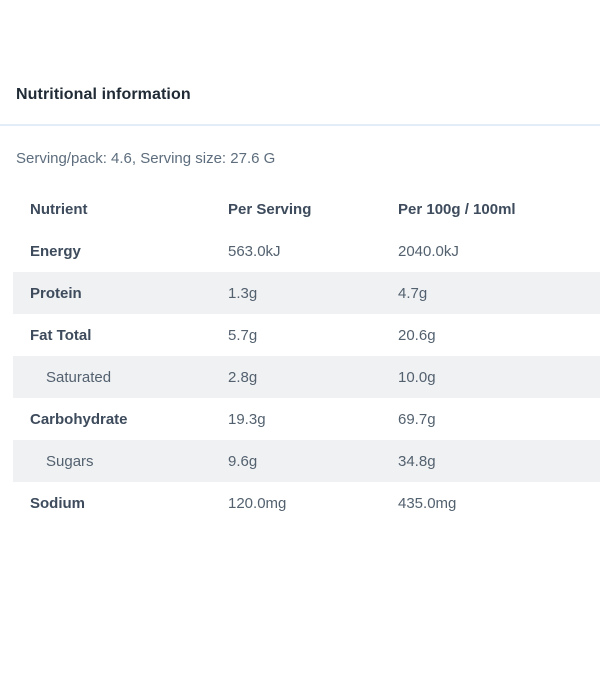  I want to click on nutrient-name: Protein, so click(56, 293).